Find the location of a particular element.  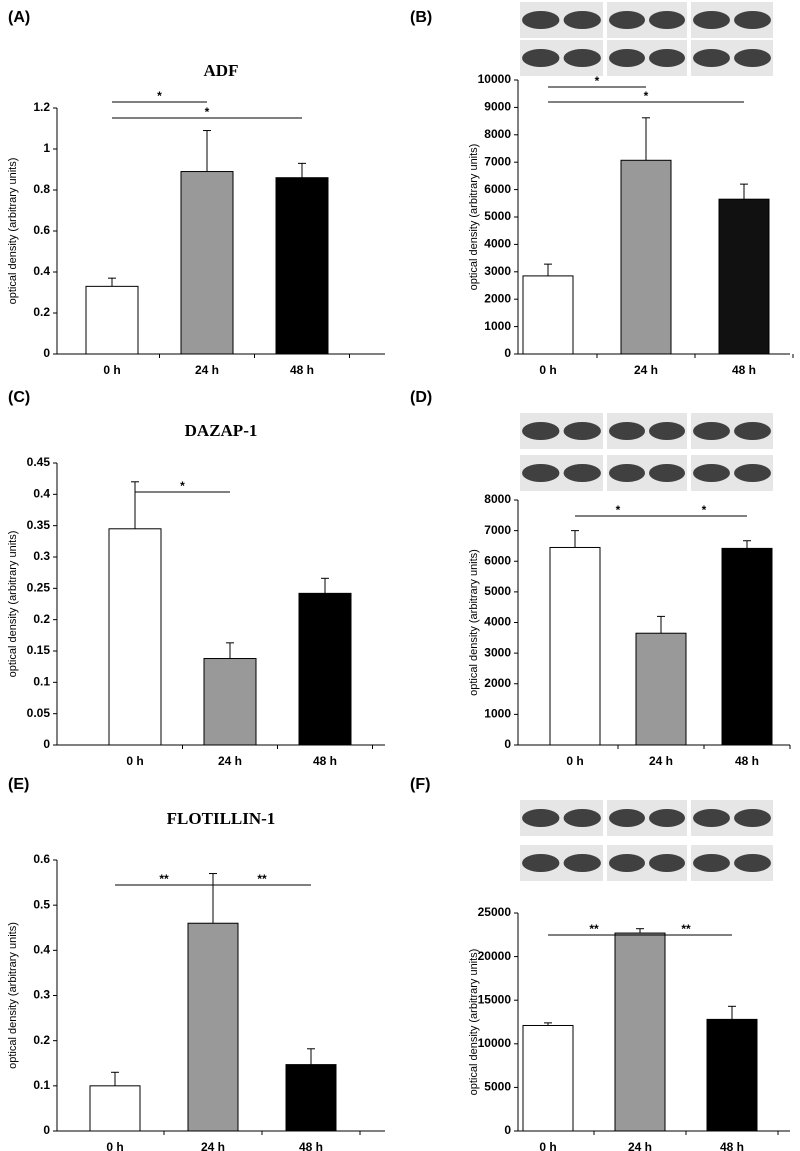

y-tick-label: 0.5 is located at coordinates (41, 904).